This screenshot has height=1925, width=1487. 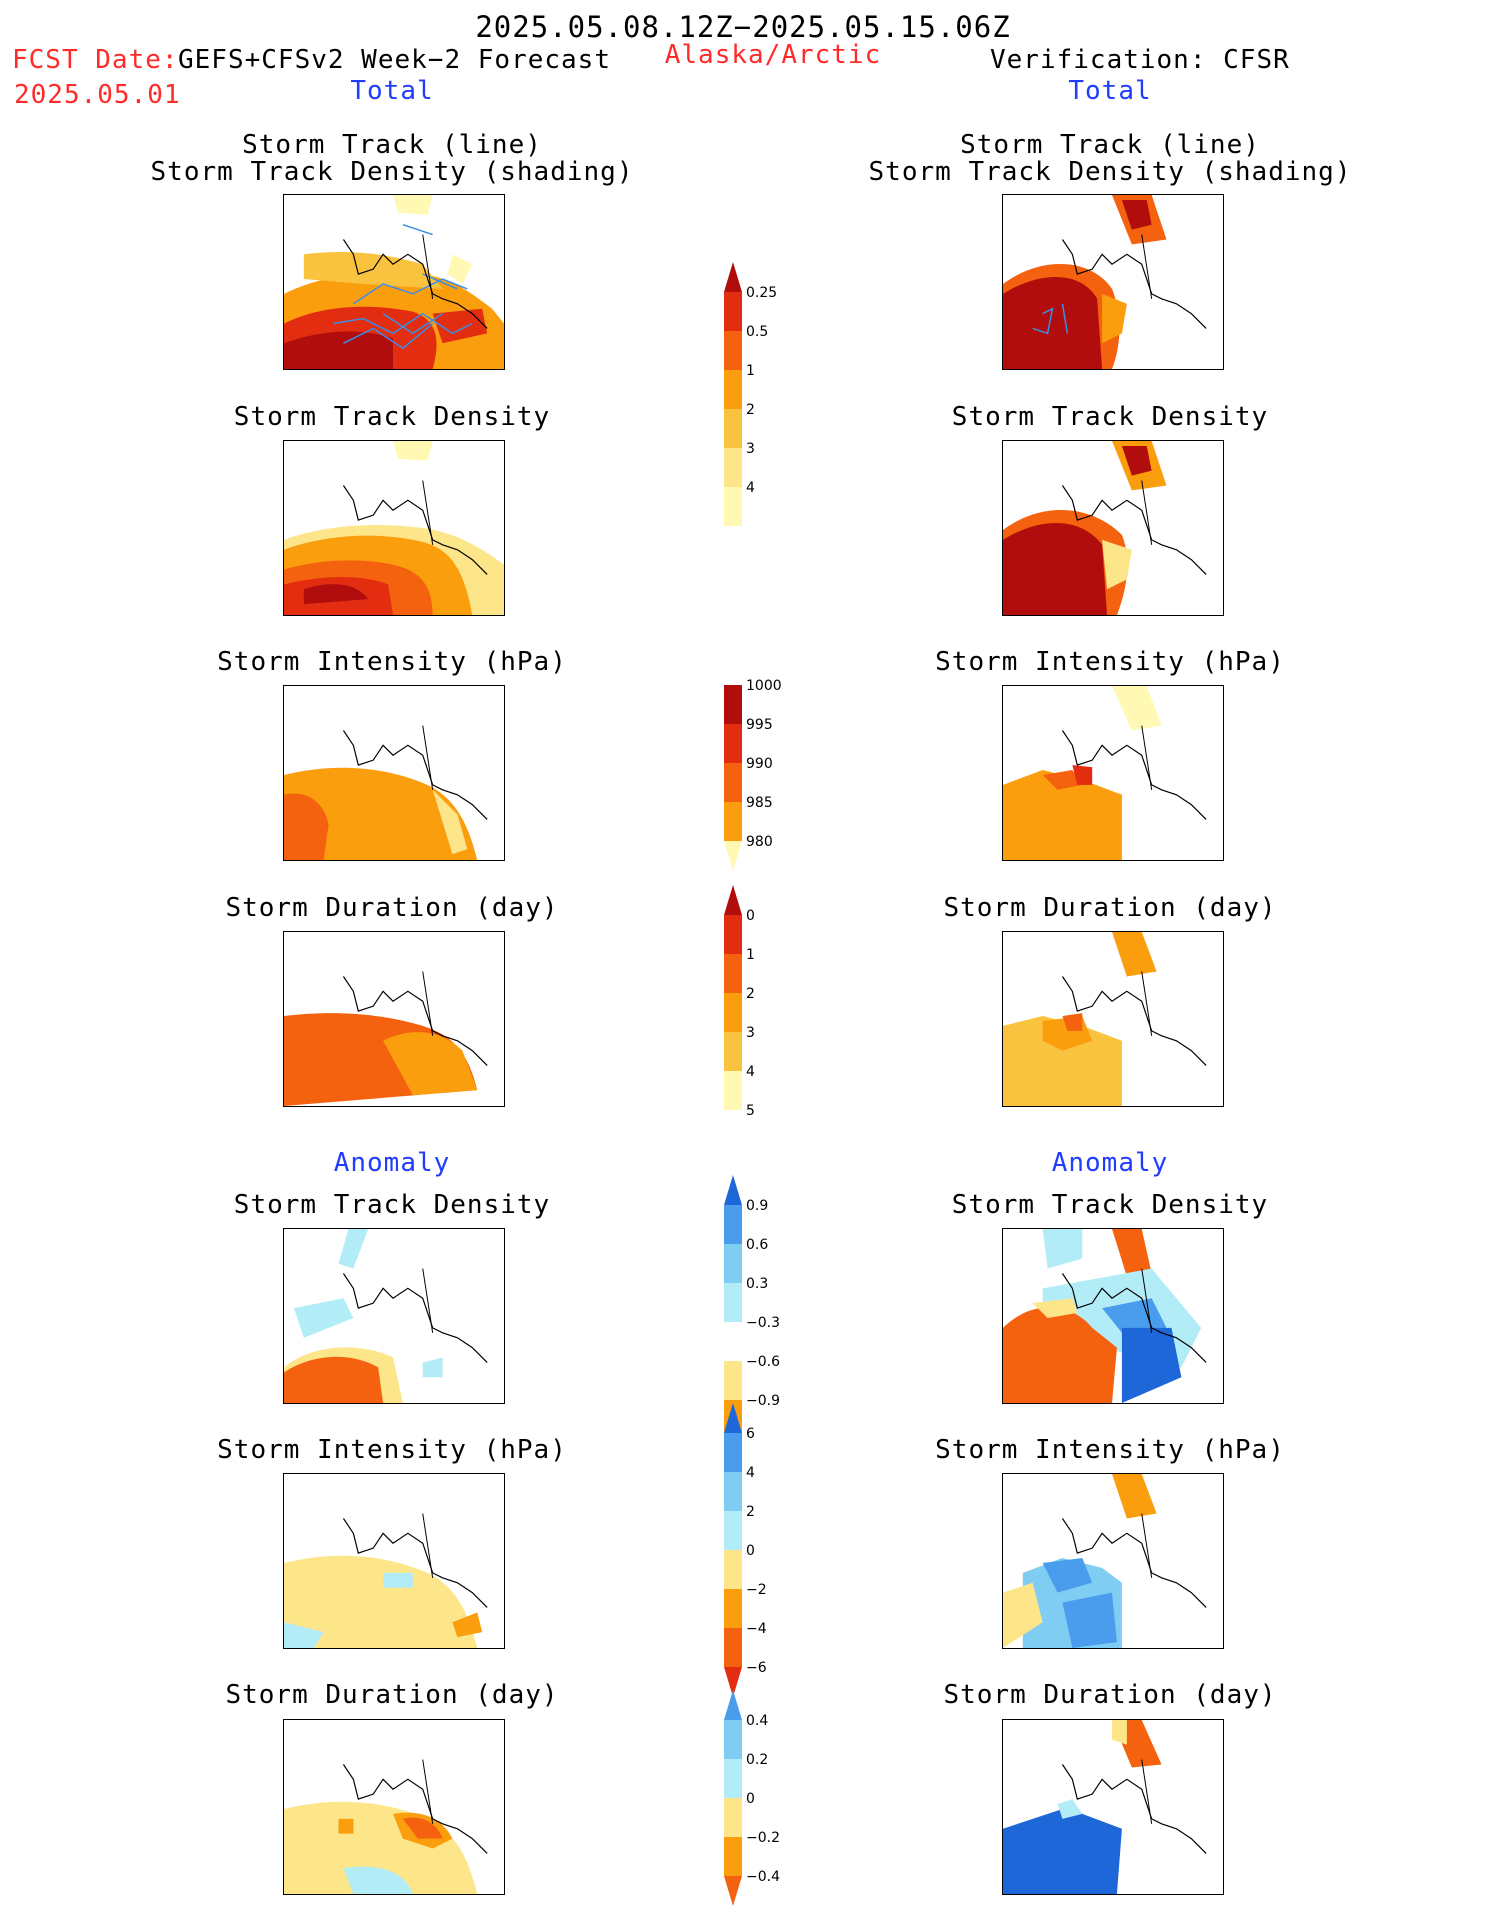 What do you see at coordinates (1110, 1695) in the screenshot?
I see `right-title-anom-duration: Storm Duration (day)` at bounding box center [1110, 1695].